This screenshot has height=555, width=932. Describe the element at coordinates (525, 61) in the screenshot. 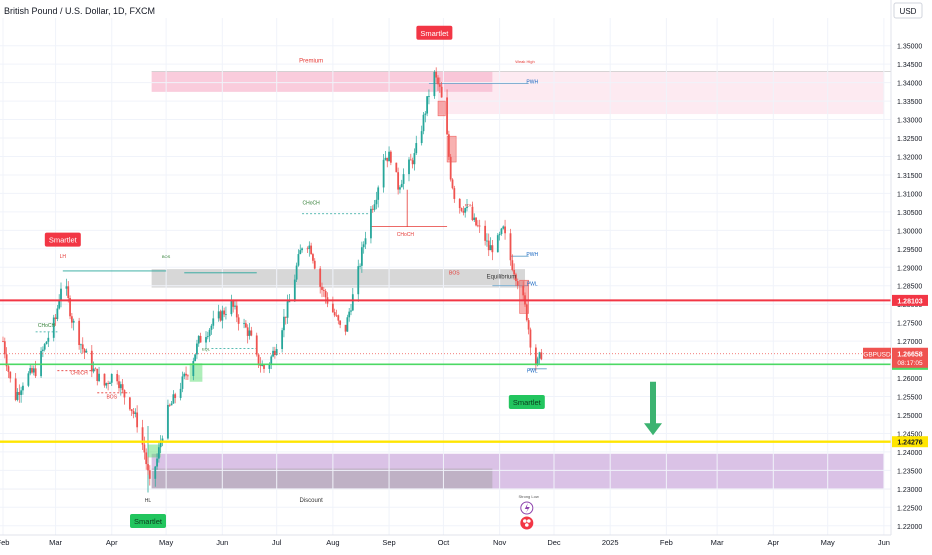

I see `weak-high-label: Weak High` at that location.